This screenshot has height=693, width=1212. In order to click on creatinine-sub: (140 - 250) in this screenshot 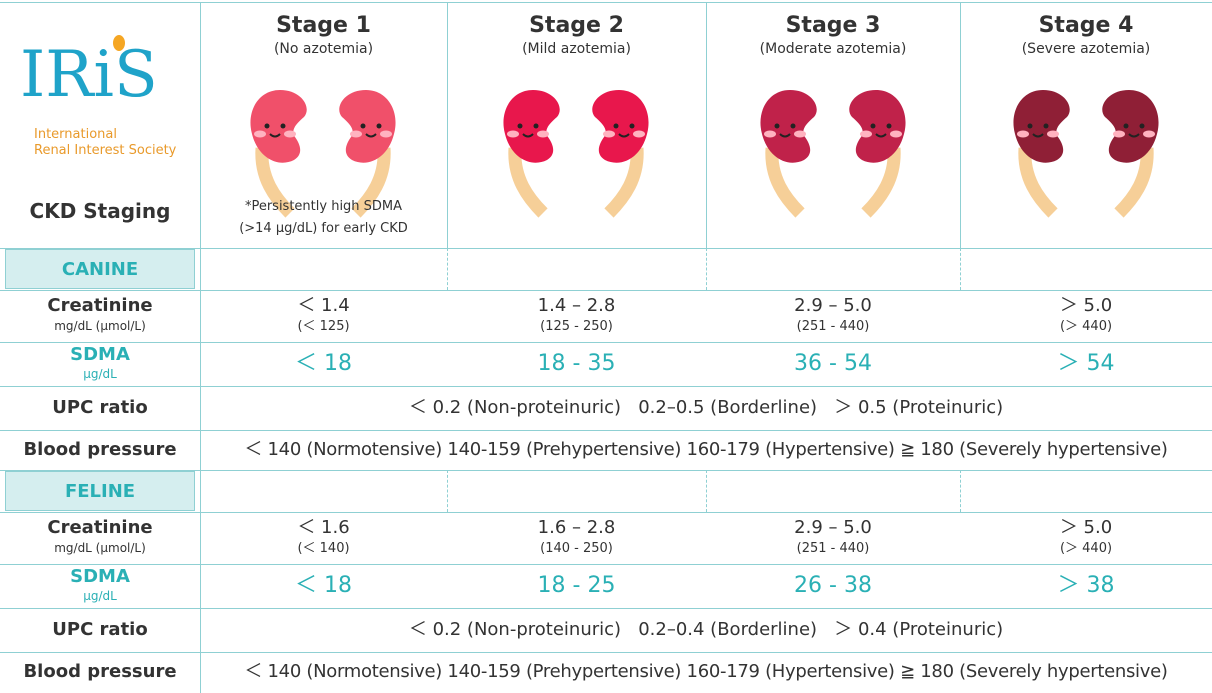, I will do `click(576, 548)`.